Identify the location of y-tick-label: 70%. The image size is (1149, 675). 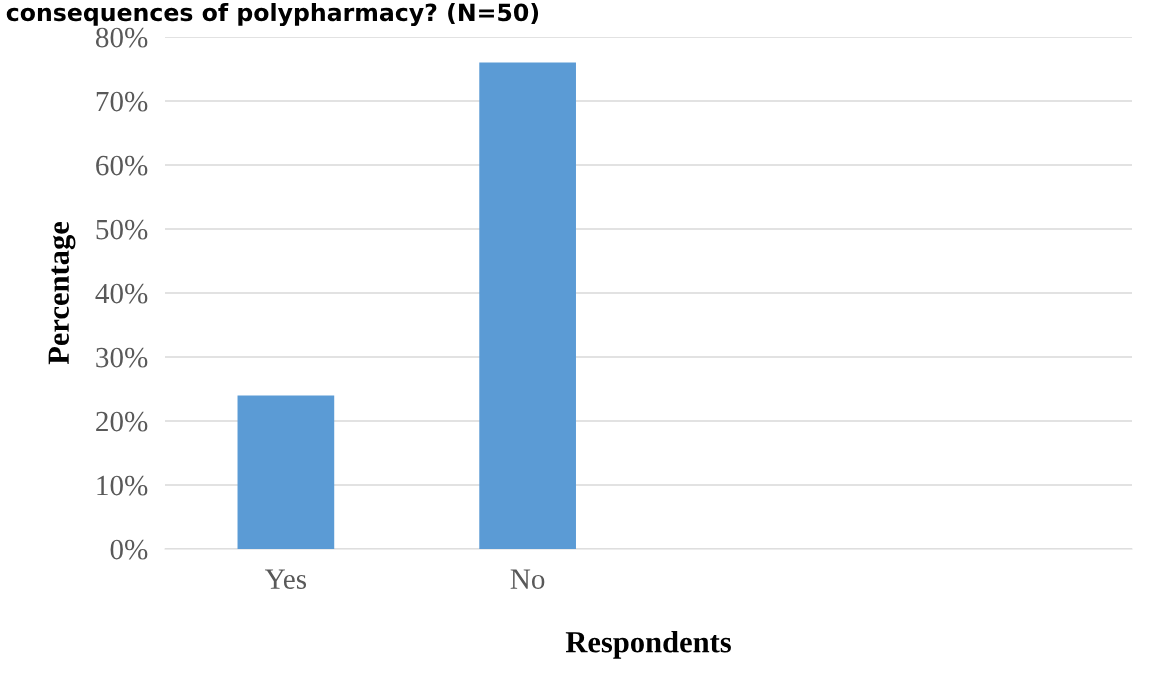
(122, 101).